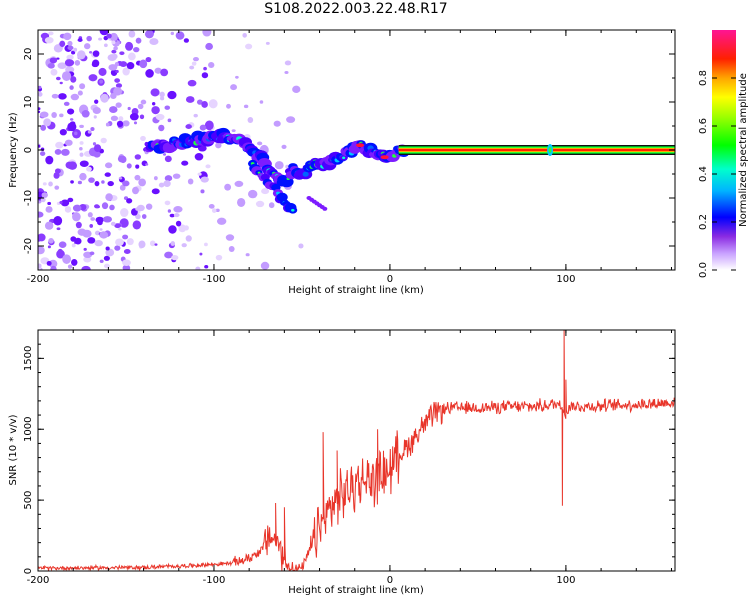 The image size is (750, 600). Describe the element at coordinates (28, 198) in the screenshot. I see `y-tick-label: -10` at that location.